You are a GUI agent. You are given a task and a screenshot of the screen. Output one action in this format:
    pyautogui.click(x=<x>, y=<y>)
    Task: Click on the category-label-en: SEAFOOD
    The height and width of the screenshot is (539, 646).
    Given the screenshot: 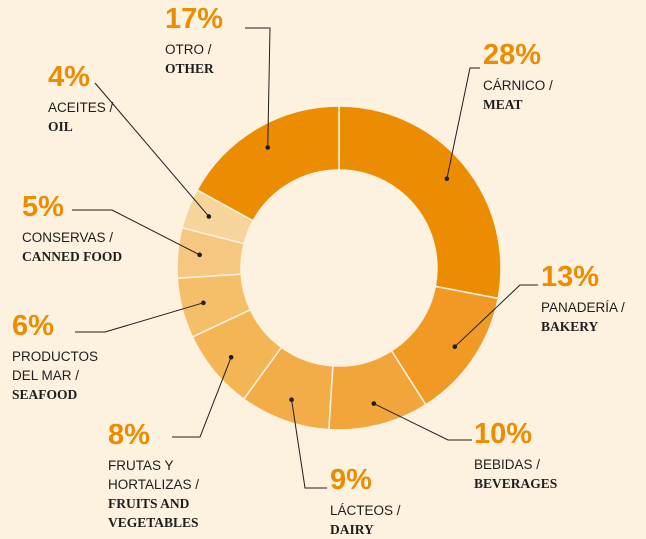 What is the action you would take?
    pyautogui.click(x=45, y=394)
    